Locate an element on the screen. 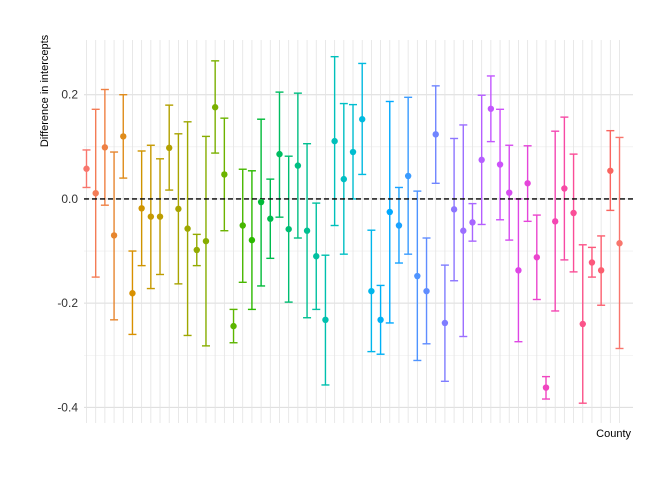 This screenshot has height=480, width=672. y-axis: -0.4 -0.2 0.0 0.2 is located at coordinates (67, 251).